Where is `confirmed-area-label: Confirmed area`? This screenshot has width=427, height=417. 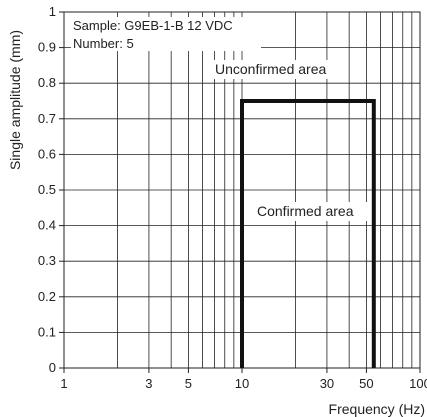 confirmed-area-label: Confirmed area is located at coordinates (305, 211).